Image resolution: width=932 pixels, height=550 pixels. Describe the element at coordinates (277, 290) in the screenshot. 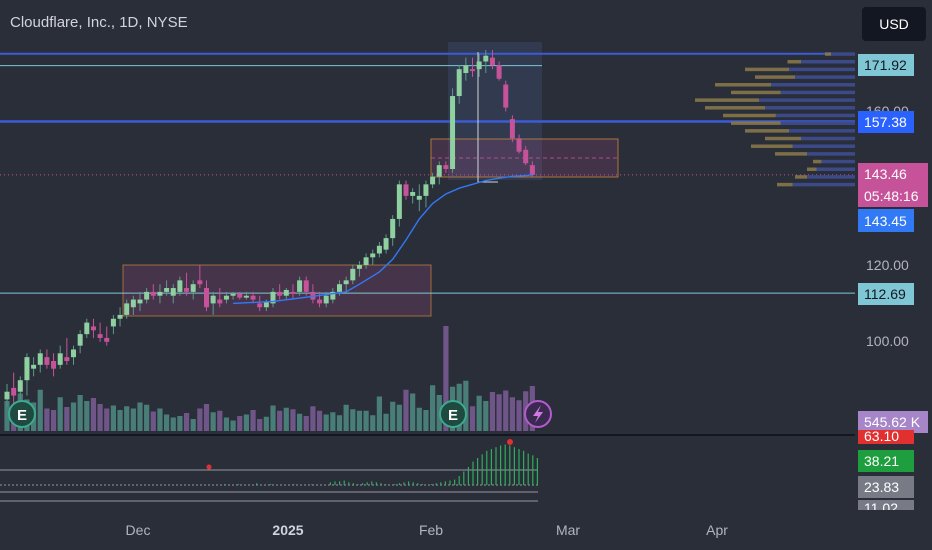

I see `consolidation-zone` at that location.